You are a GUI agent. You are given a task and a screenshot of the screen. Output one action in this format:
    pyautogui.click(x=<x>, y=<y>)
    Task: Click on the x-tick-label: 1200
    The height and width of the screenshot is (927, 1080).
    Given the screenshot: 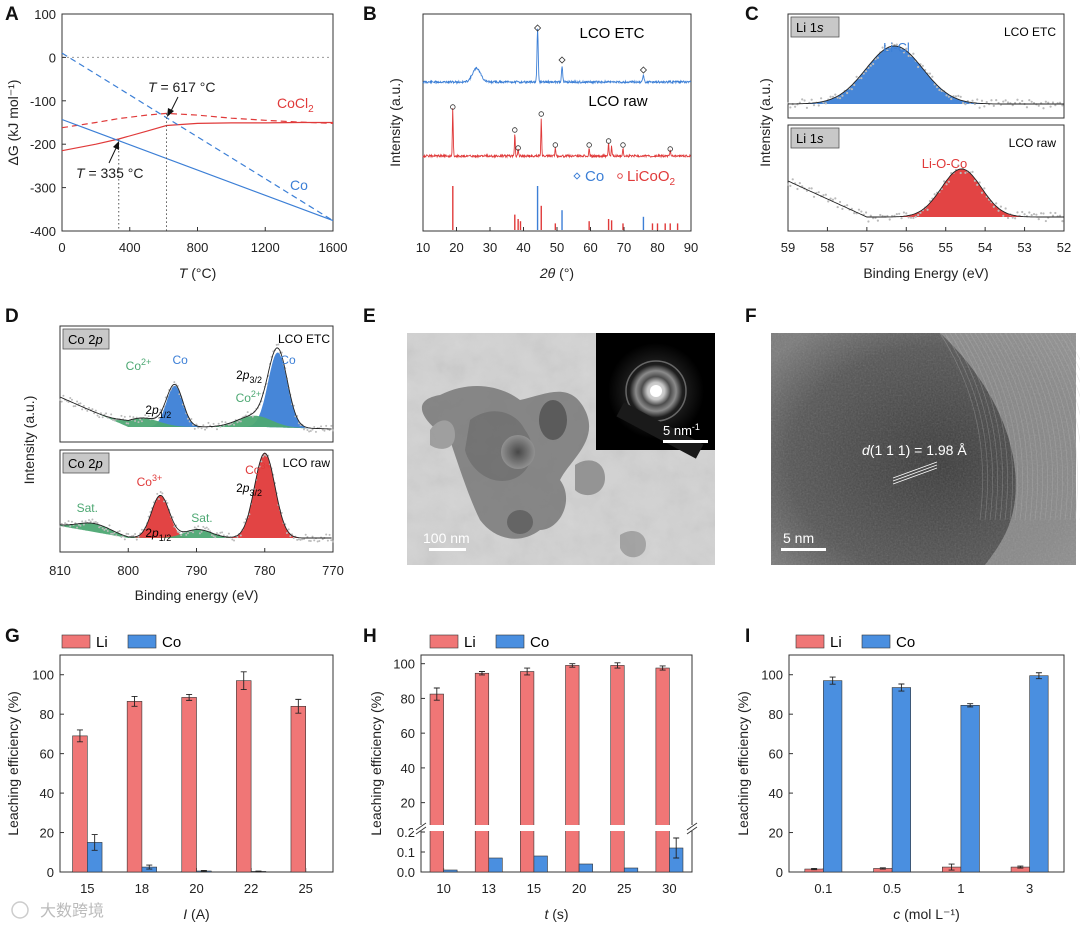 What is the action you would take?
    pyautogui.click(x=265, y=247)
    